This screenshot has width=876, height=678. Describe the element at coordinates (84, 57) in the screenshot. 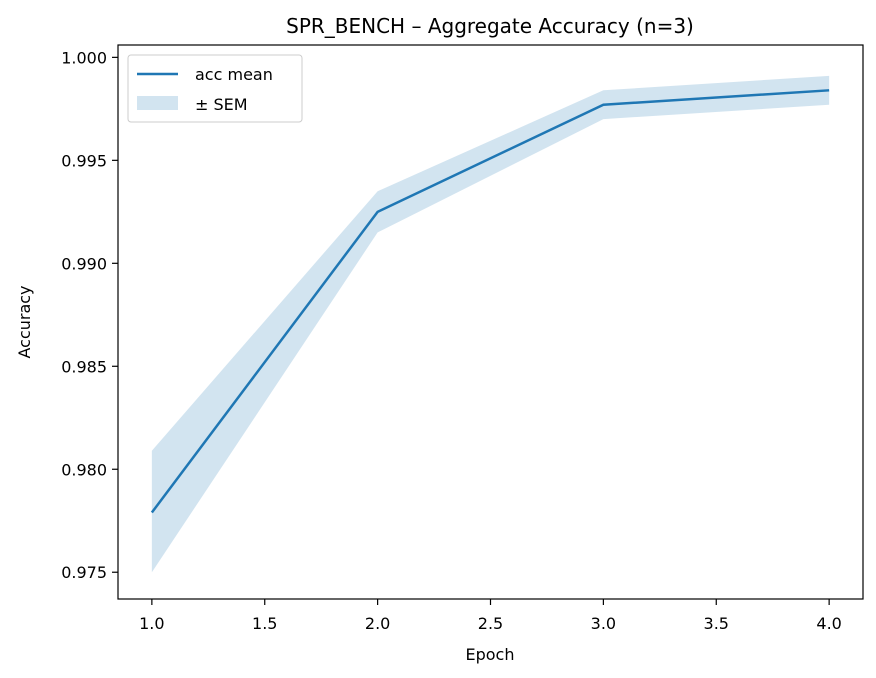

I see `y-tick-label: 1.000` at that location.